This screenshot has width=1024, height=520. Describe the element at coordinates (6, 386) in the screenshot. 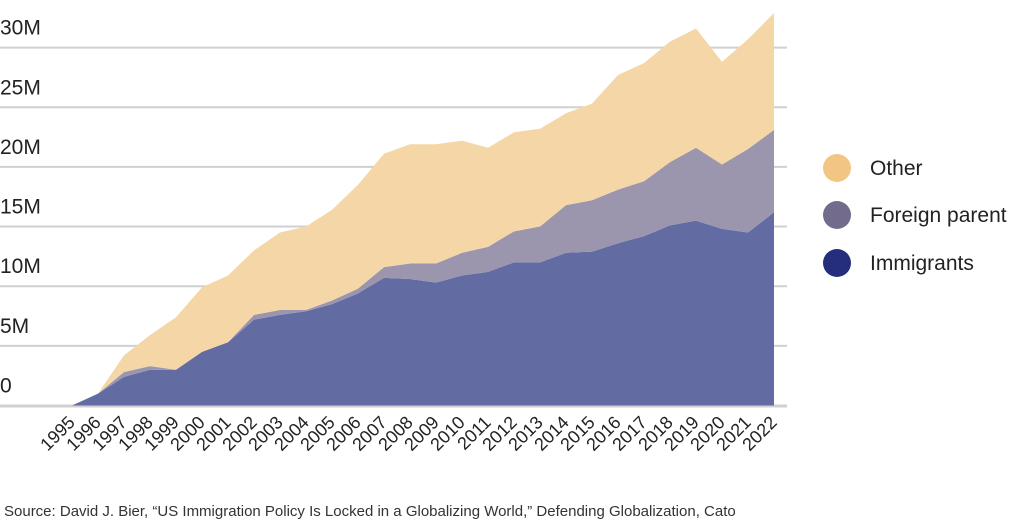

I see `y-tick-label: 0` at that location.